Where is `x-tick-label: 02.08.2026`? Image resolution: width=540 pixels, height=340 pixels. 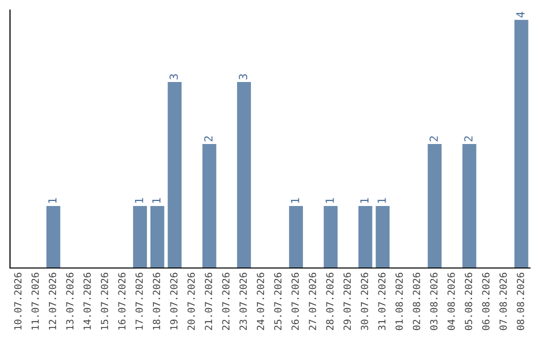 x-tick-label: 02.08.2026 is located at coordinates (416, 301).